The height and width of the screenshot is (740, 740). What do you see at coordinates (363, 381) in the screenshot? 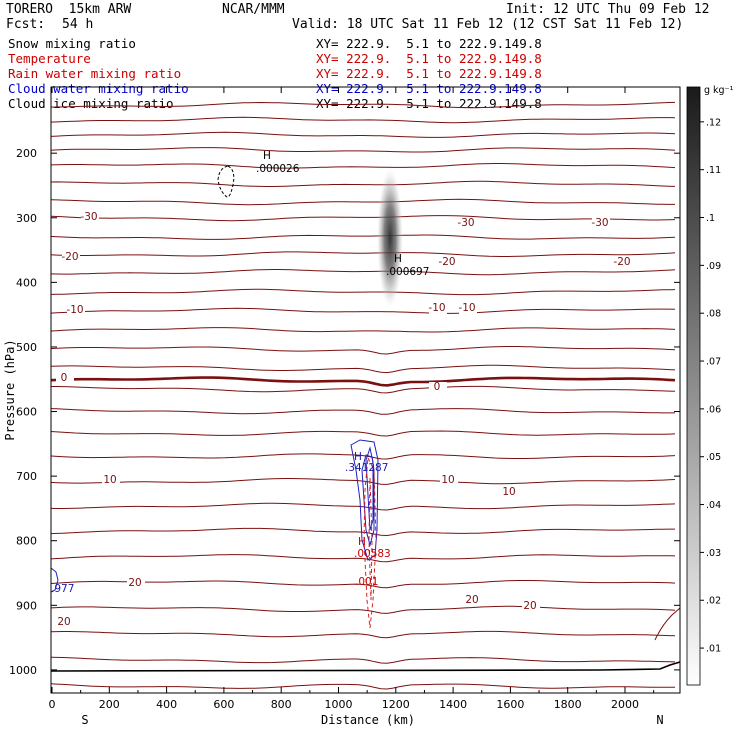
I see `freezing-level-contour` at bounding box center [363, 381].